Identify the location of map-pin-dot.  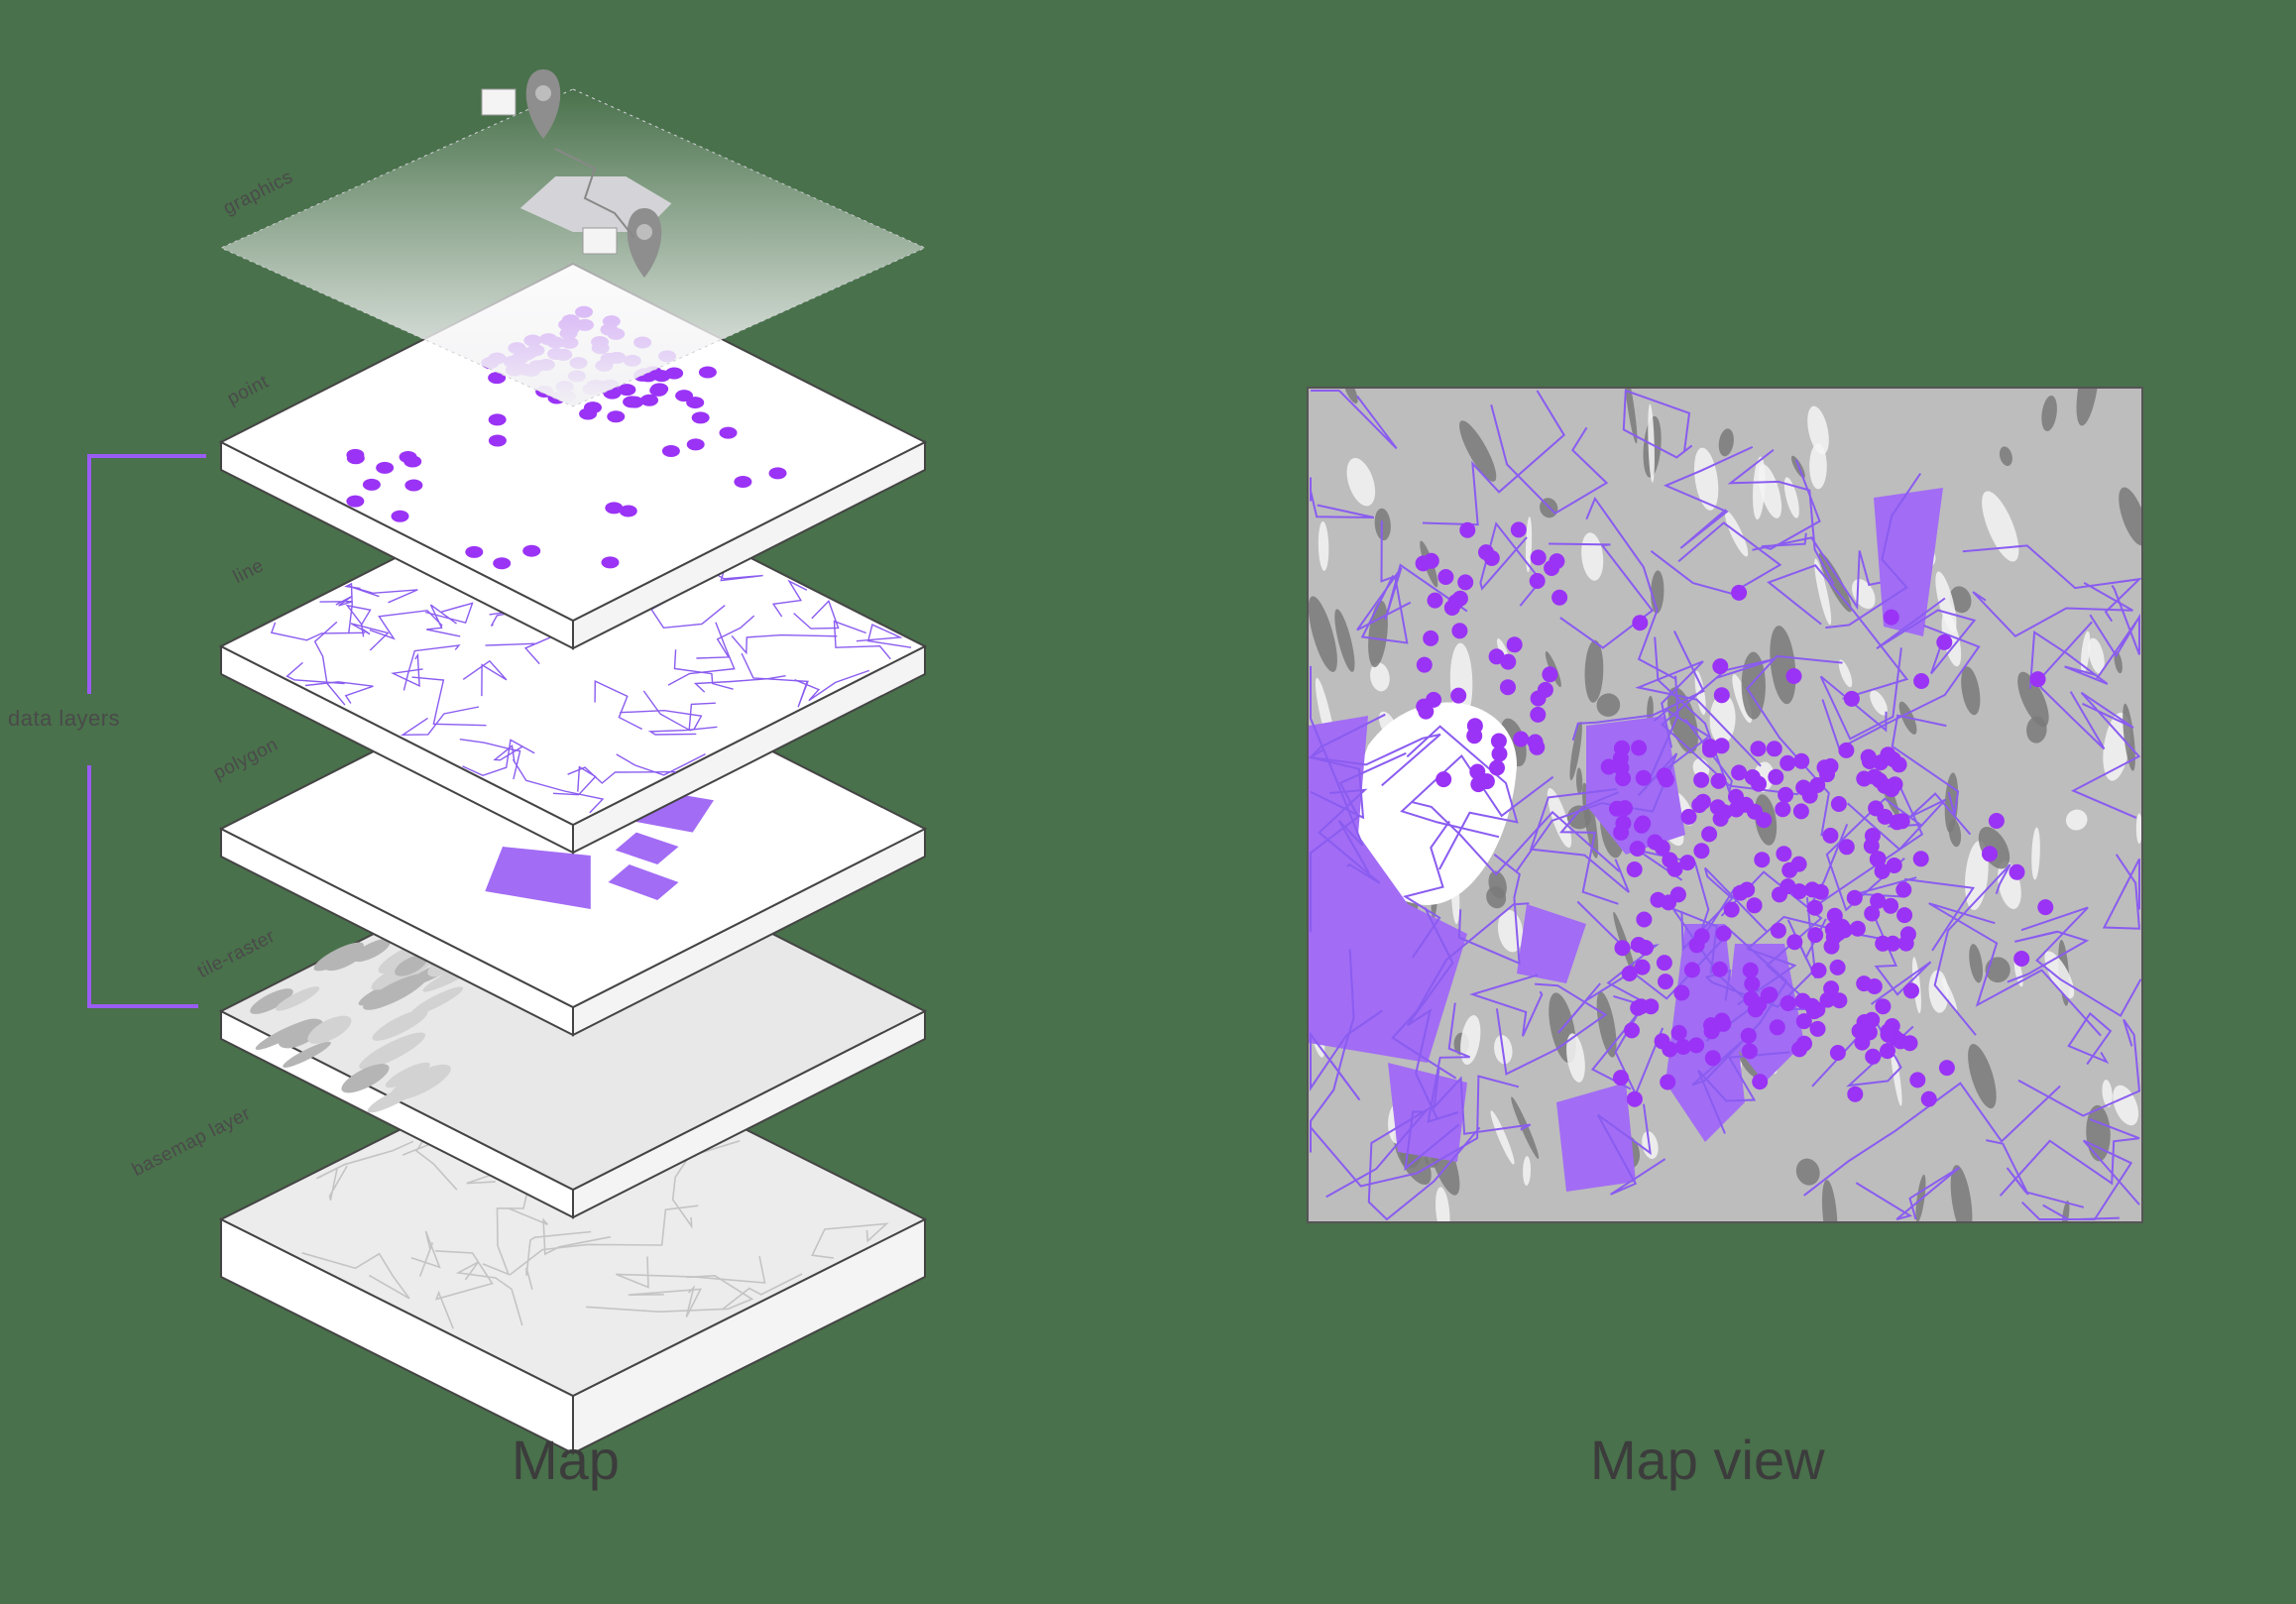
(543, 93).